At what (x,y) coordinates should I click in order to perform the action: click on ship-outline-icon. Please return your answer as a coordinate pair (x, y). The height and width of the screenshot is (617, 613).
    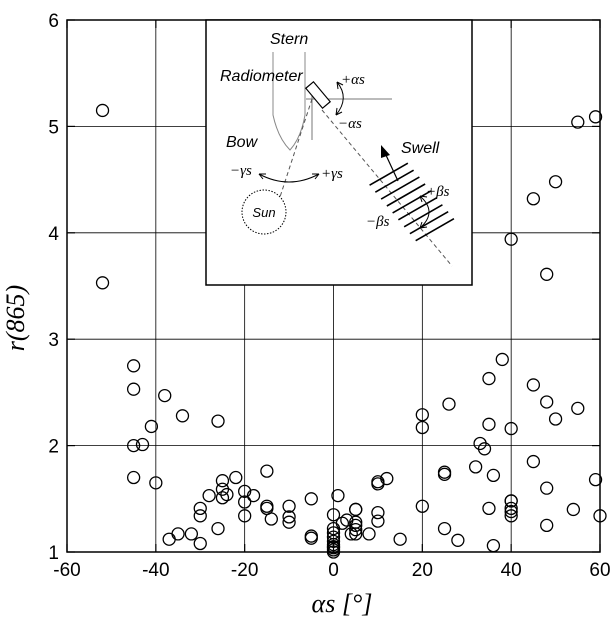
    Looking at the image, I should click on (289, 101).